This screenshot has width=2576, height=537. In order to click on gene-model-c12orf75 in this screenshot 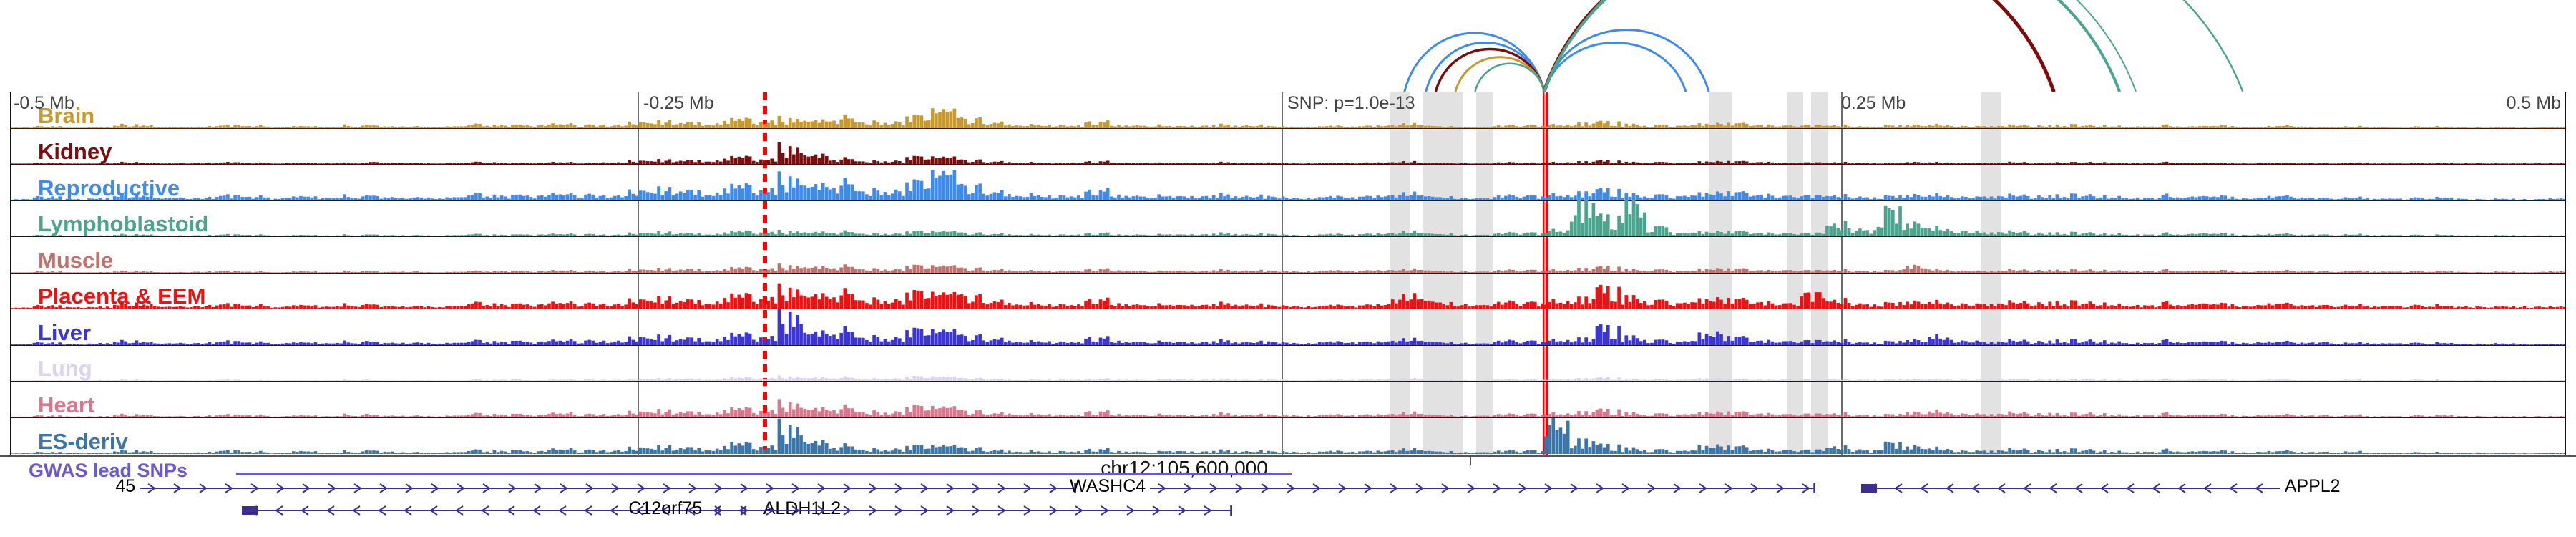, I will do `click(969, 510)`.